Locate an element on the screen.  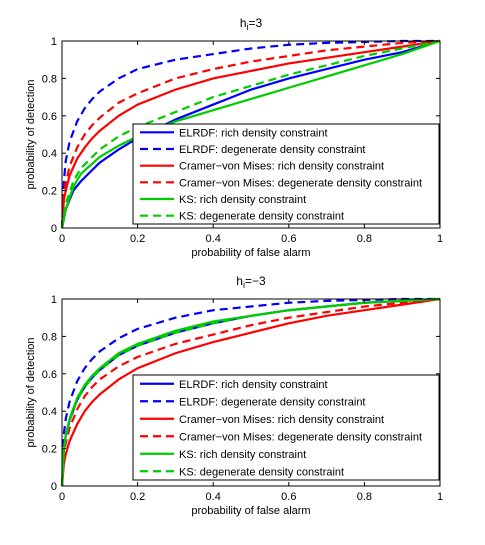
chart-title-suffix: =3 is located at coordinates (256, 23).